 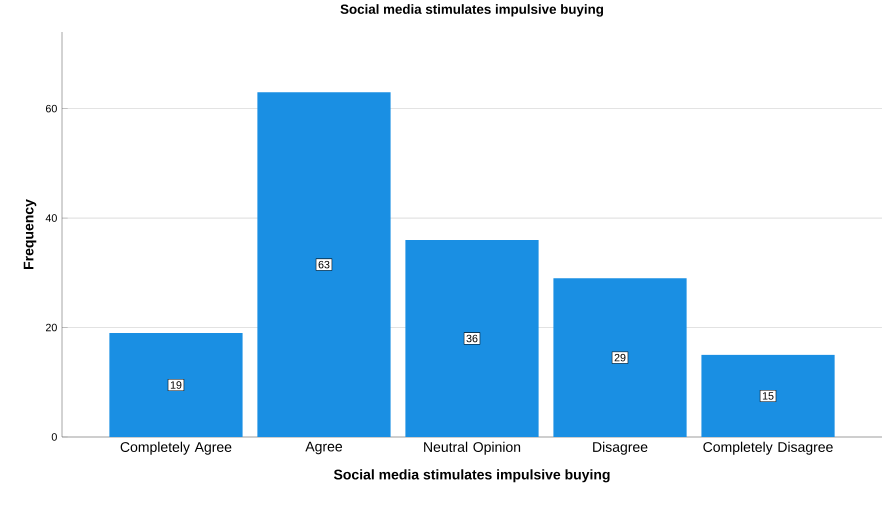 I want to click on x-axis-title: Social media stimulates impulsive buying, so click(x=472, y=475).